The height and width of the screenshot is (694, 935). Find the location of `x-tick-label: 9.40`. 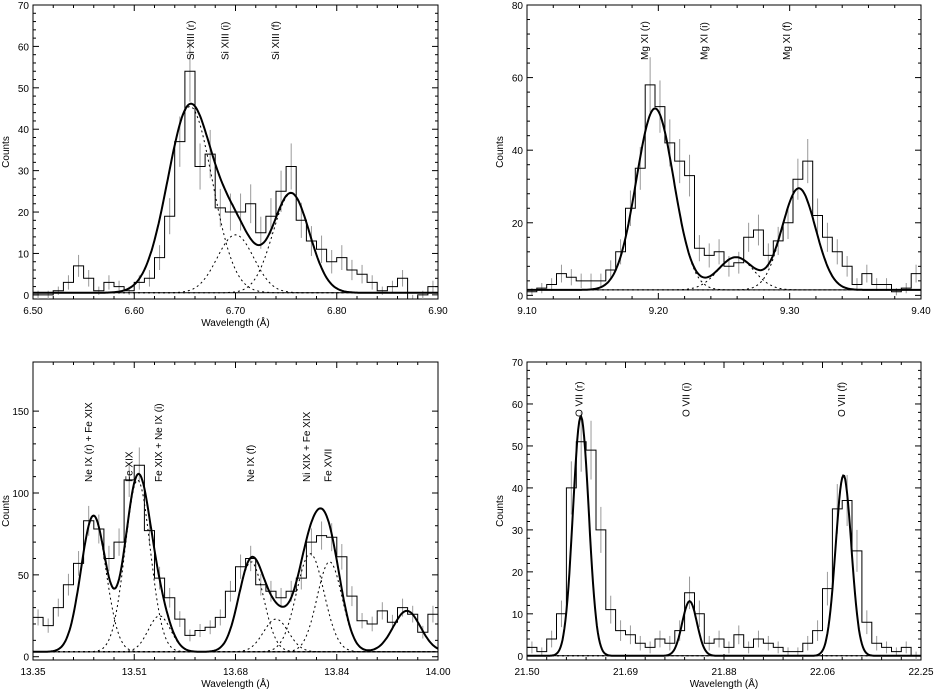

x-tick-label: 9.40 is located at coordinates (921, 311).